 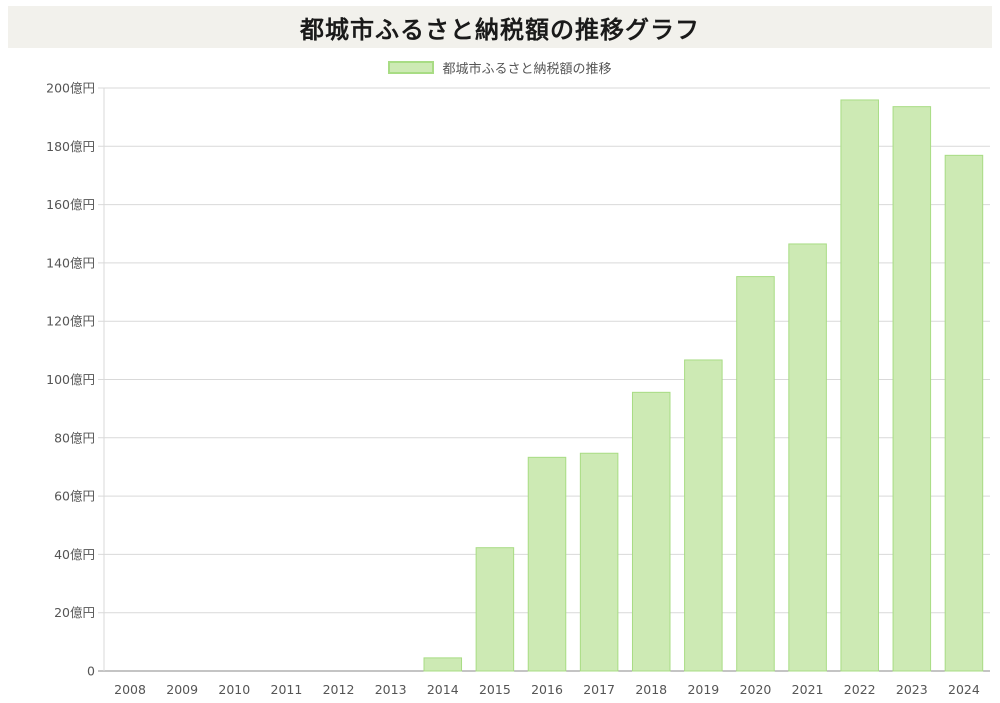 I want to click on x-tick-label: 2021, so click(x=808, y=689).